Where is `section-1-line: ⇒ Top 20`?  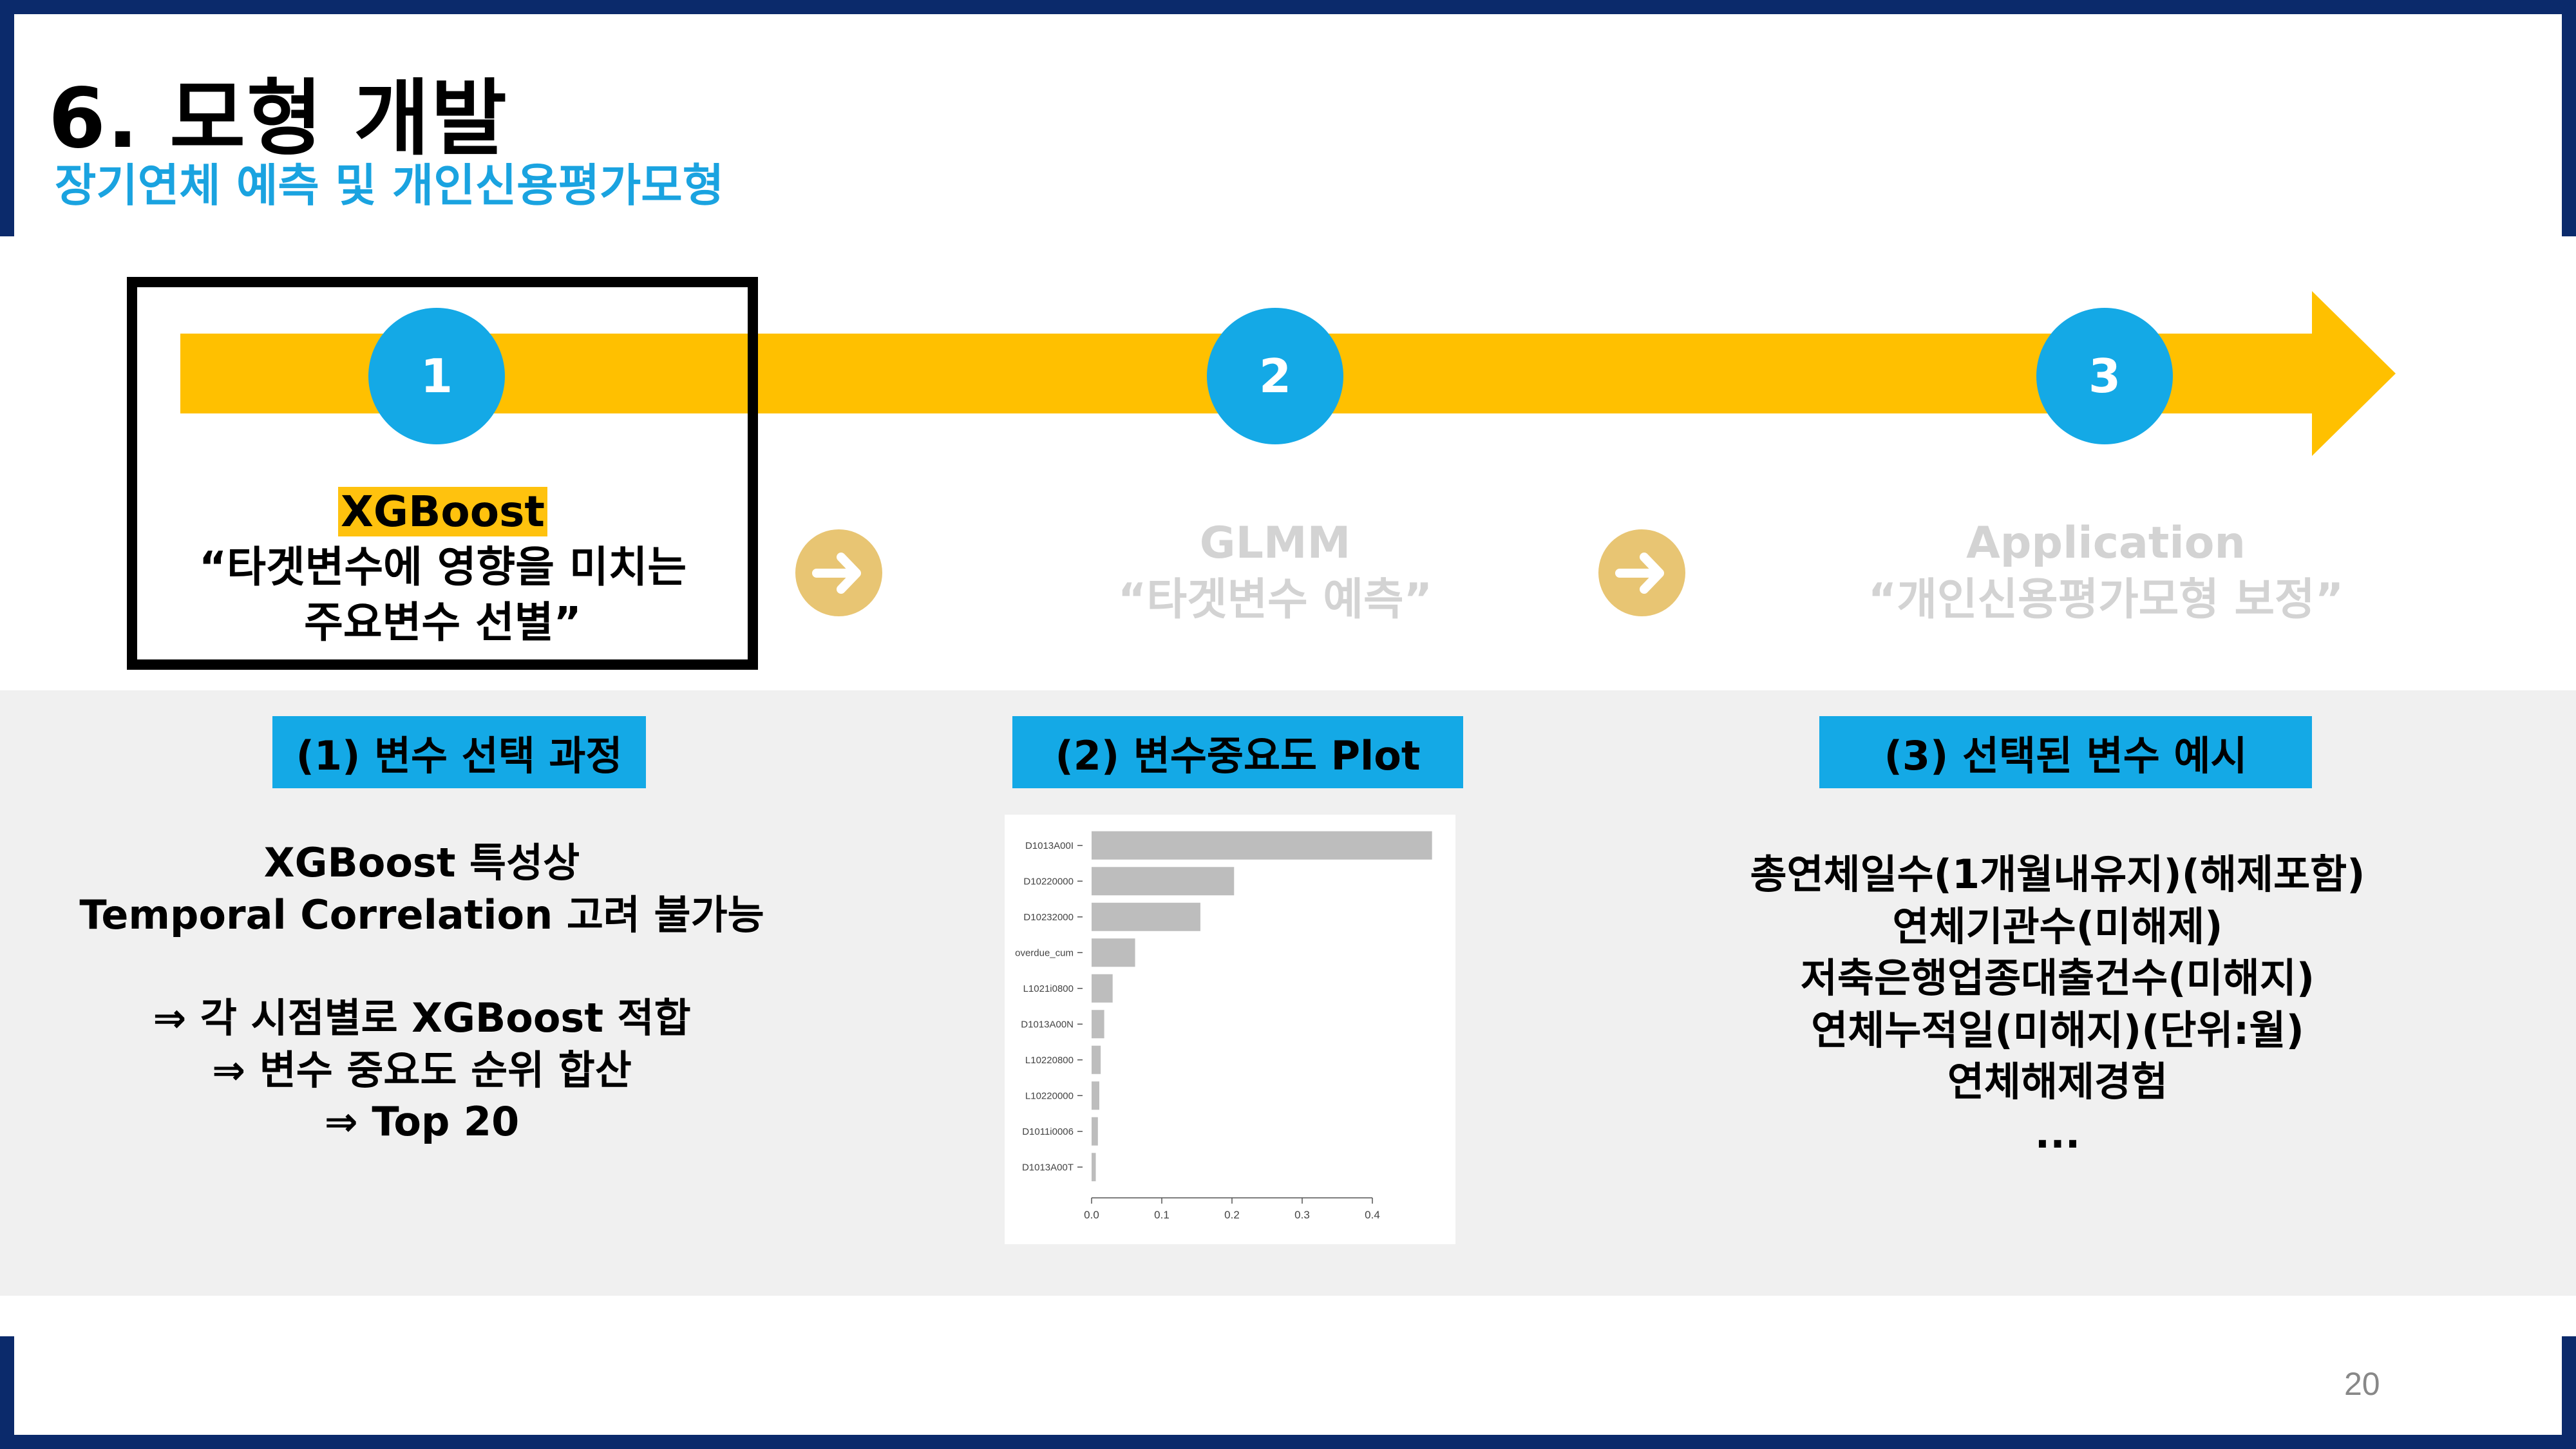 section-1-line: ⇒ Top 20 is located at coordinates (422, 1122).